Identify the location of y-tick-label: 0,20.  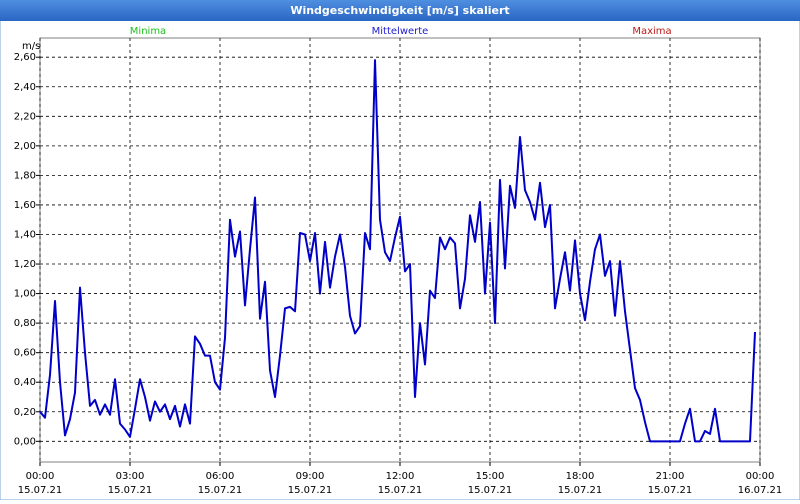
(25, 412).